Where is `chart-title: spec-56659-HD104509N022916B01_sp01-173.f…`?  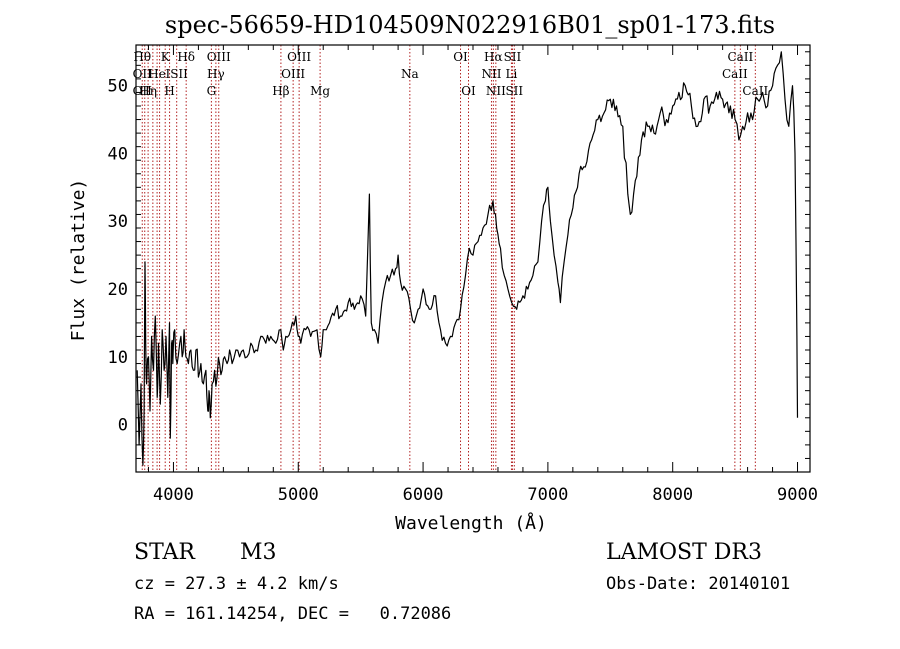
chart-title: spec-56659-HD104509N022916B01_sp01-173.f… is located at coordinates (470, 25).